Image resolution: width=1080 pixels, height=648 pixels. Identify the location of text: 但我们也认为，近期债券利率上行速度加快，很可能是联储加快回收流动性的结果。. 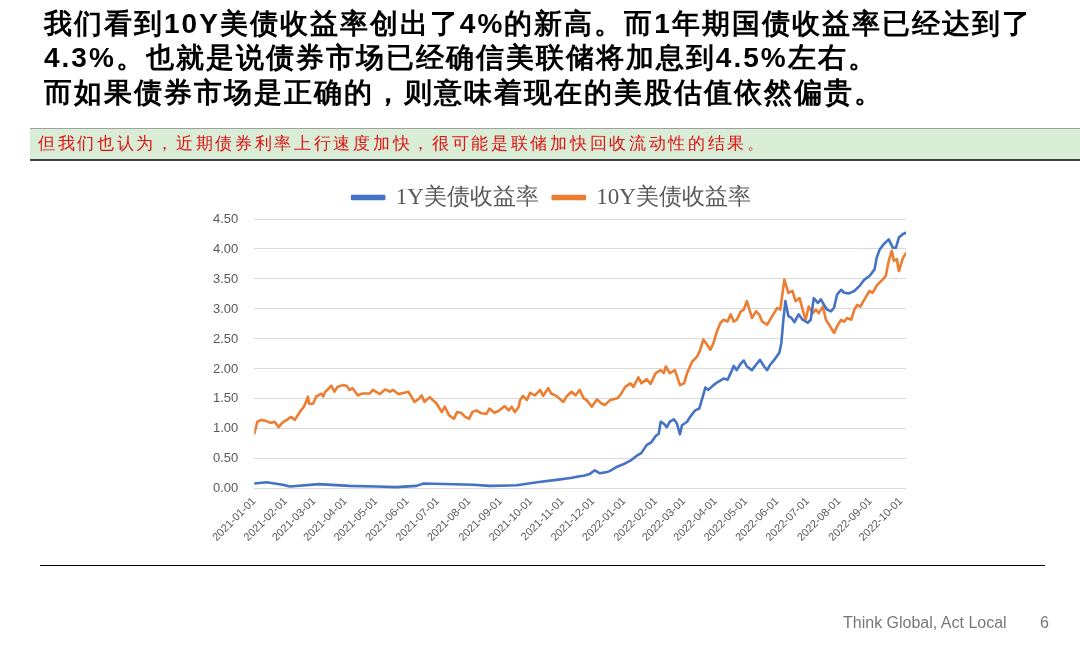
(402, 144).